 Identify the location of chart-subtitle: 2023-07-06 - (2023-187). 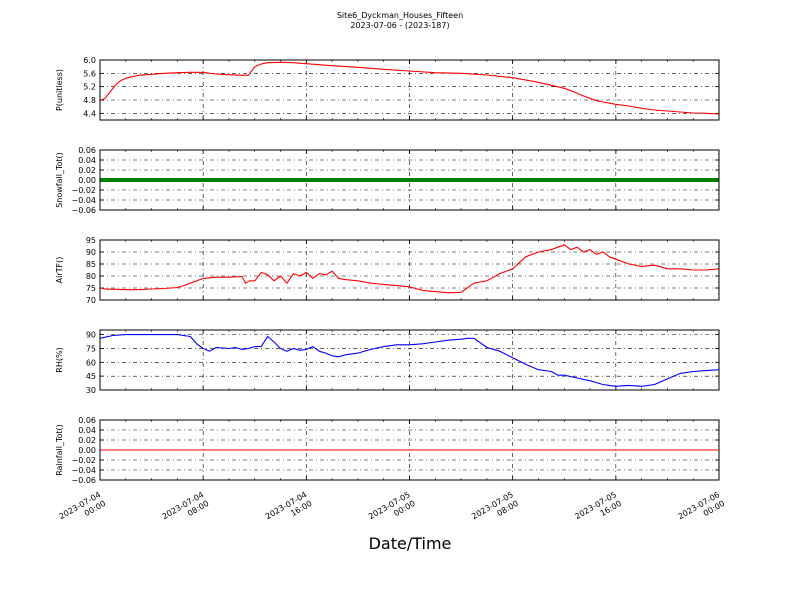
(400, 25).